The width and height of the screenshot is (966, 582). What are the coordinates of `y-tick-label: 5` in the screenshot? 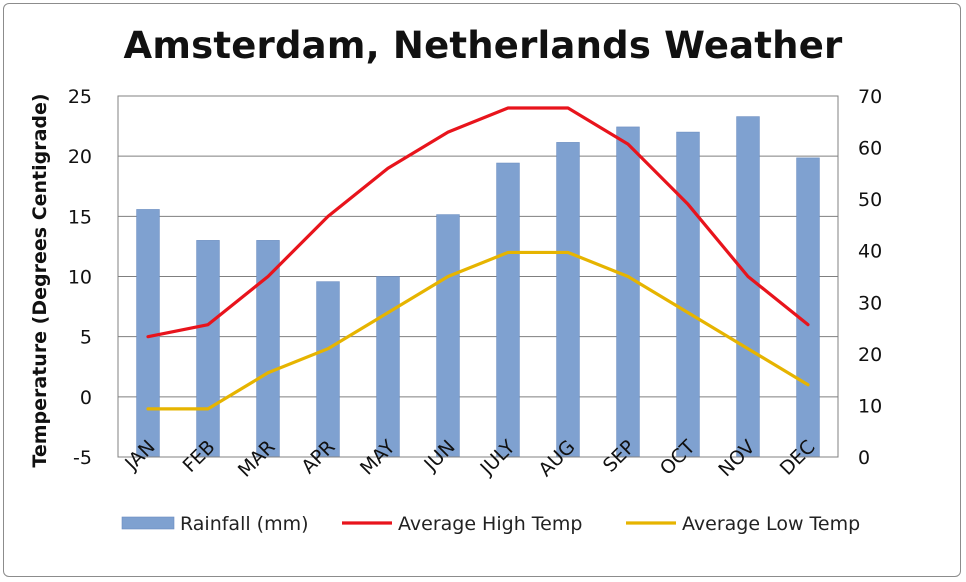 It's located at (86, 338).